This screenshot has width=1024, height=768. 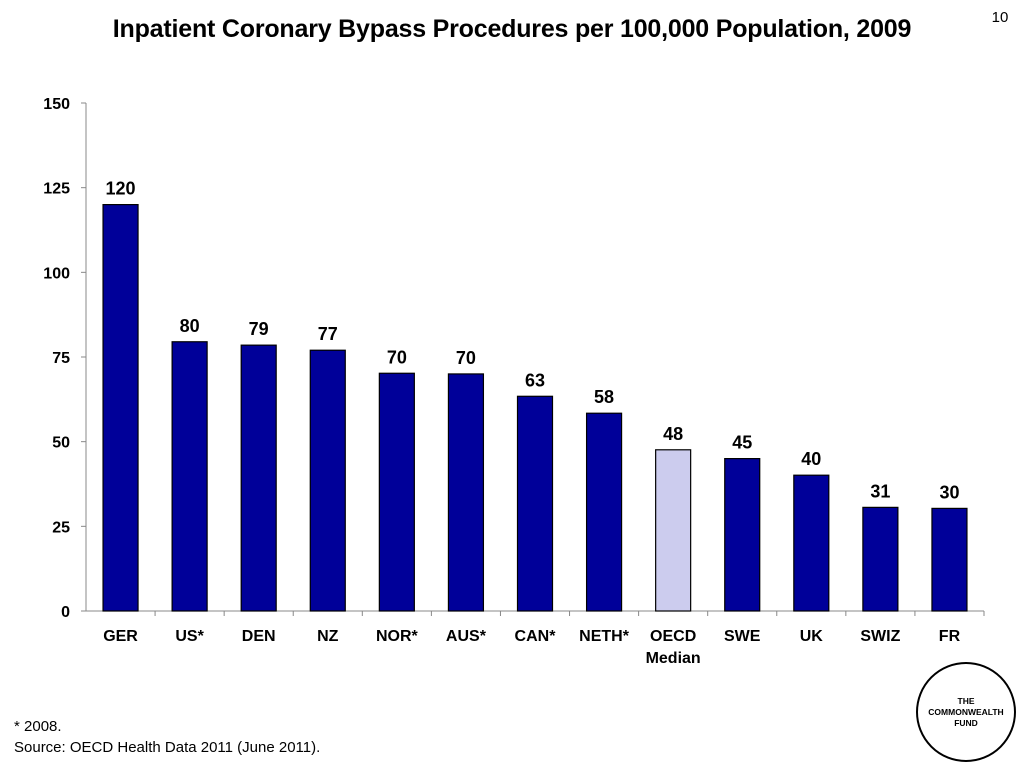 I want to click on commonwealth-fund-logo: THE COMMONWEALTH FUND, so click(x=966, y=712).